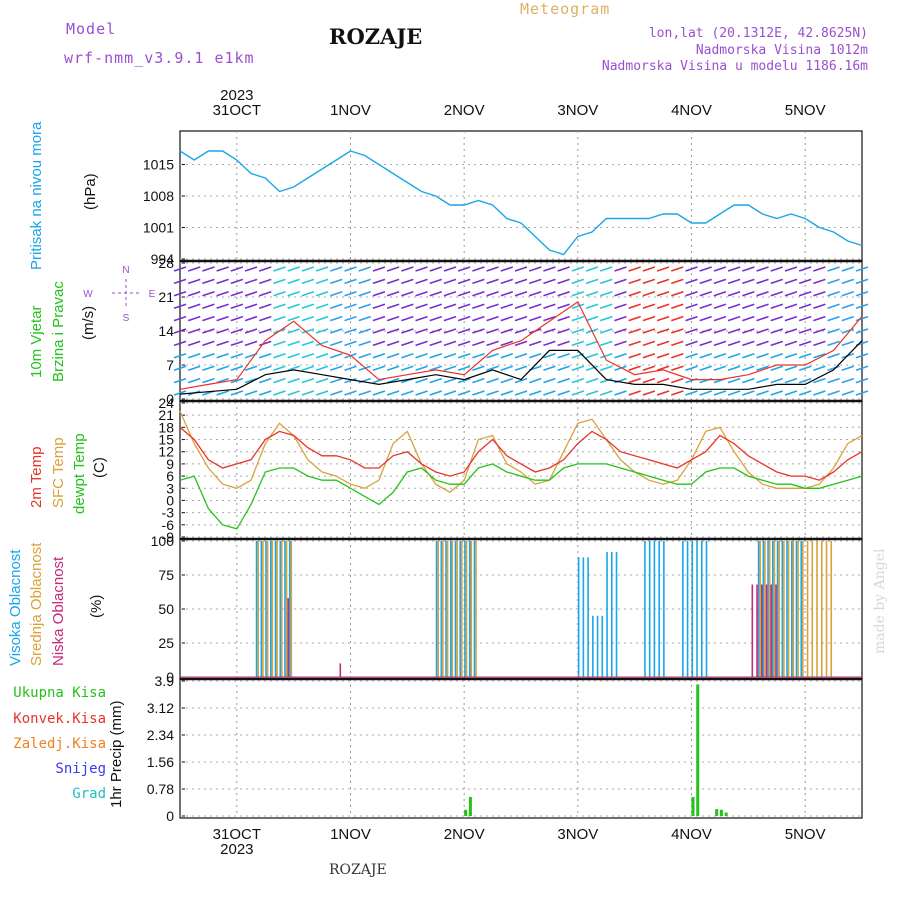 This screenshot has width=900, height=900. I want to click on y-tick-label: 9, so click(170, 464).